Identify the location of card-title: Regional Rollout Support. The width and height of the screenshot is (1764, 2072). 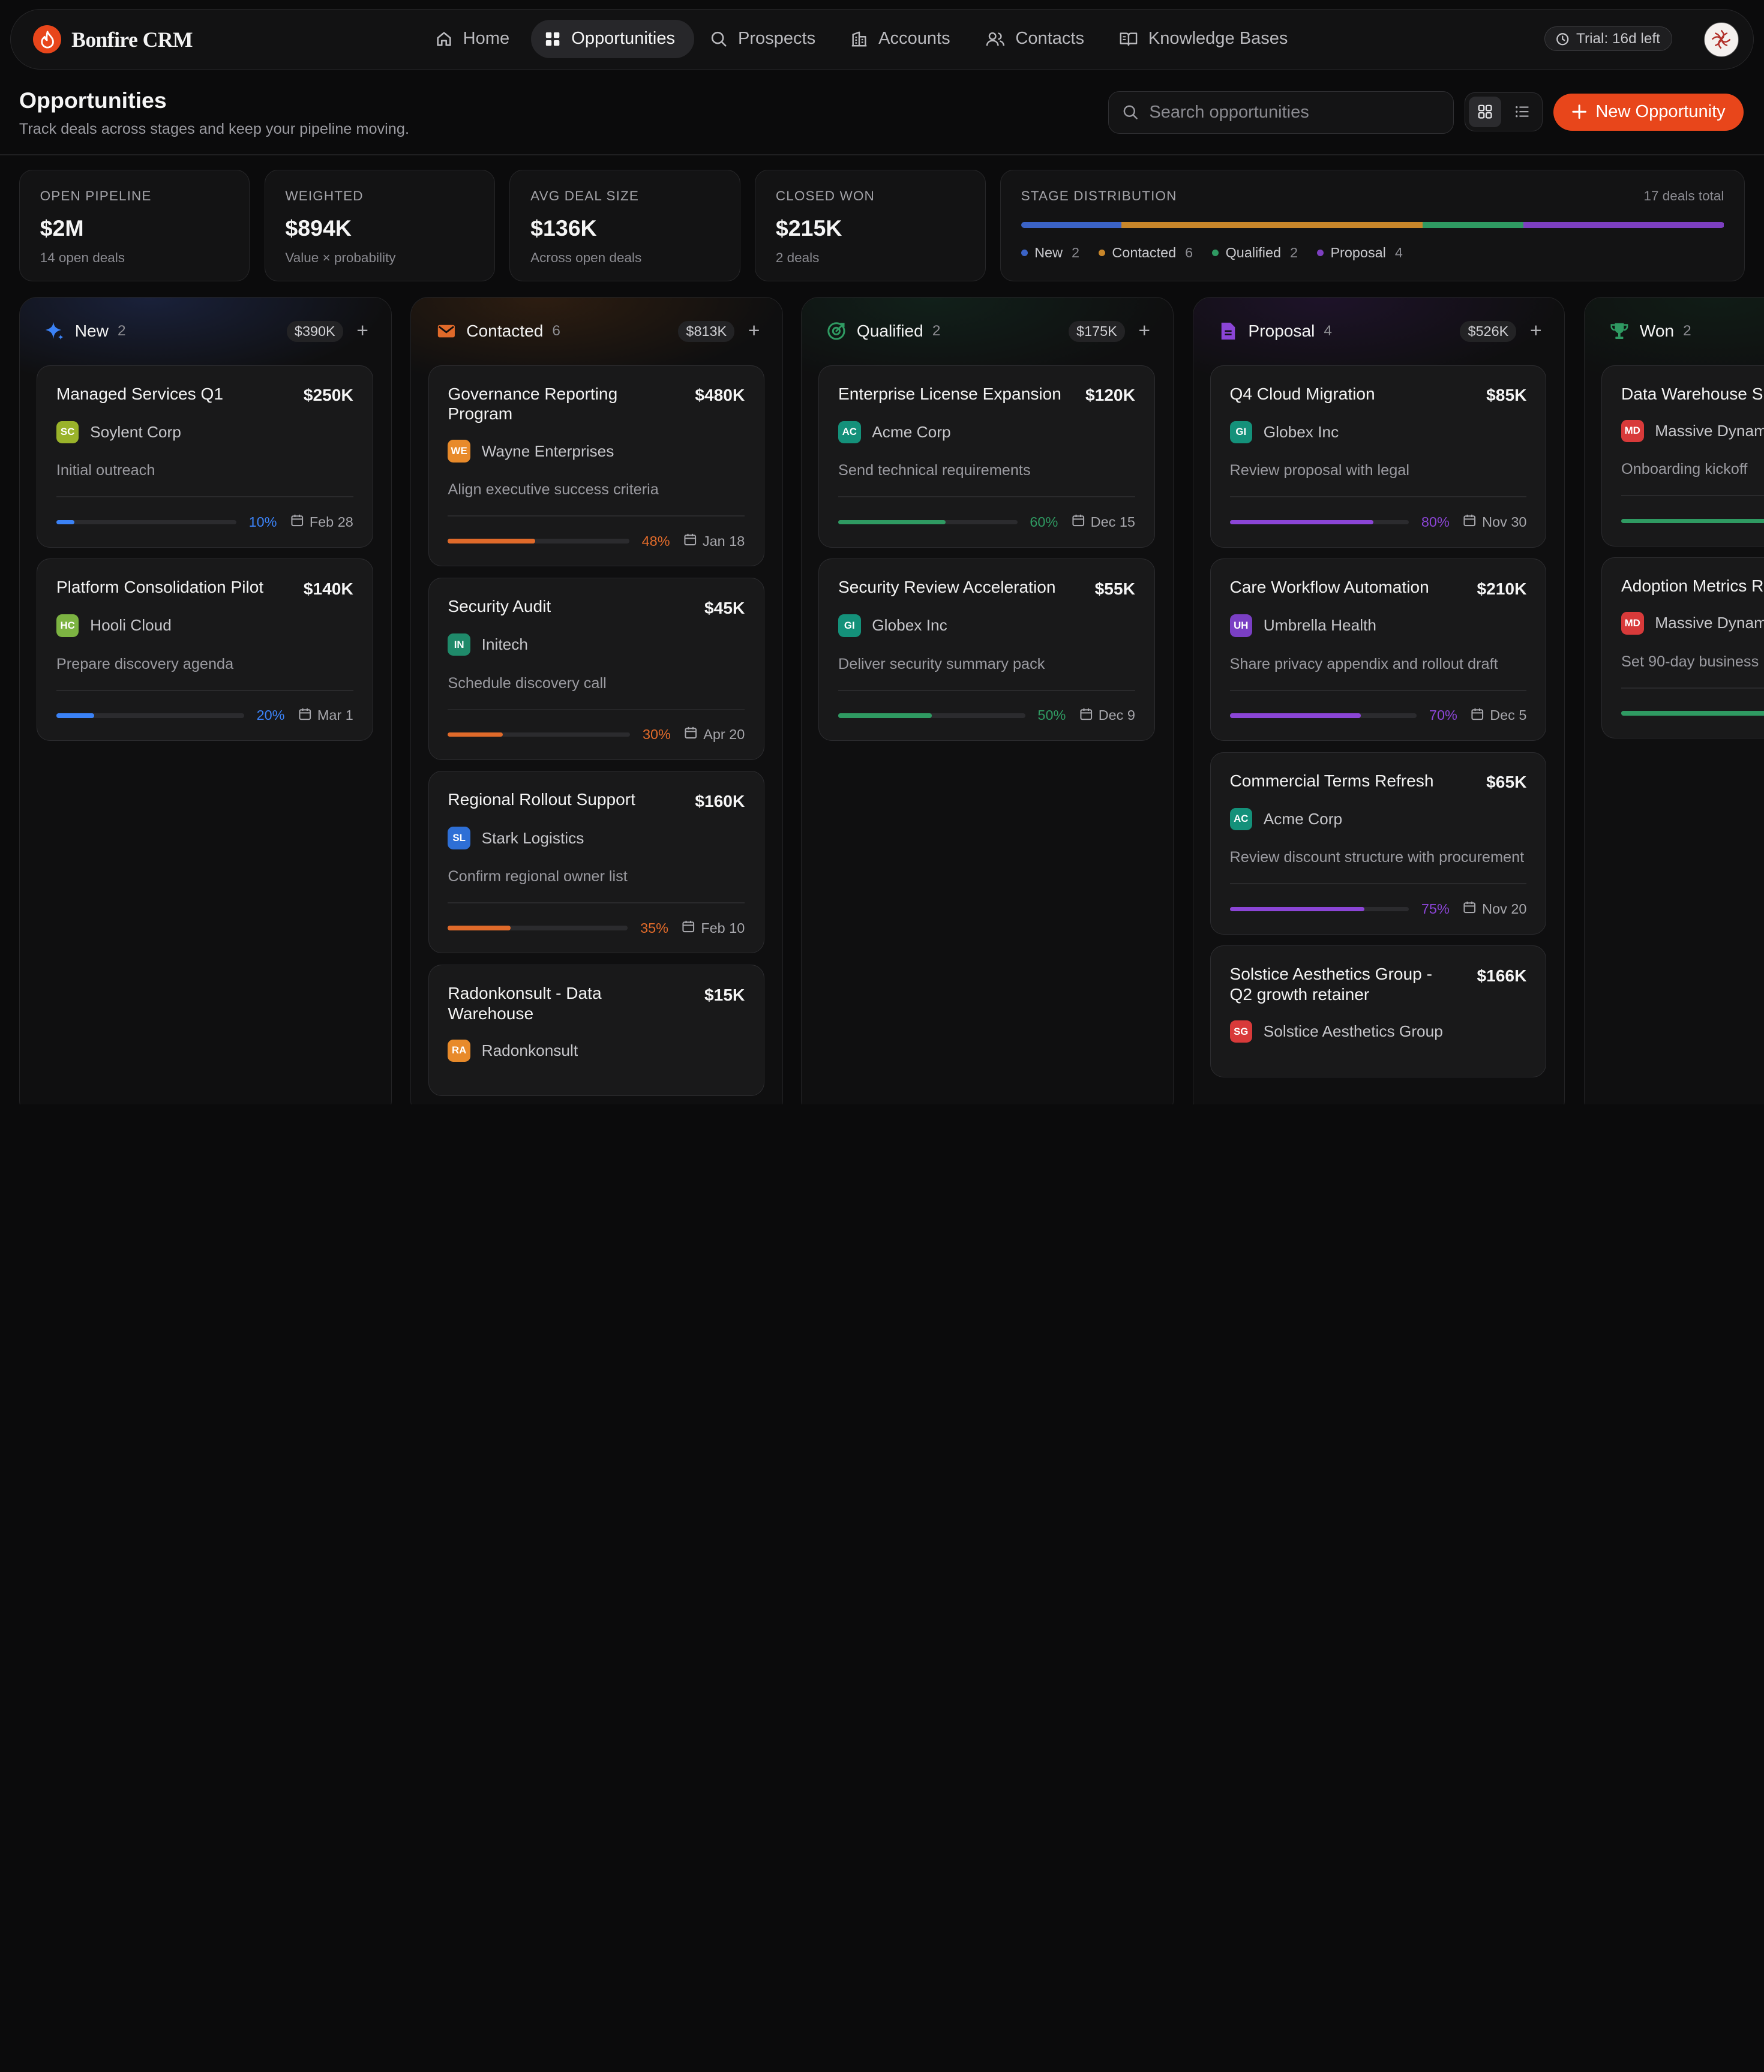
(541, 800).